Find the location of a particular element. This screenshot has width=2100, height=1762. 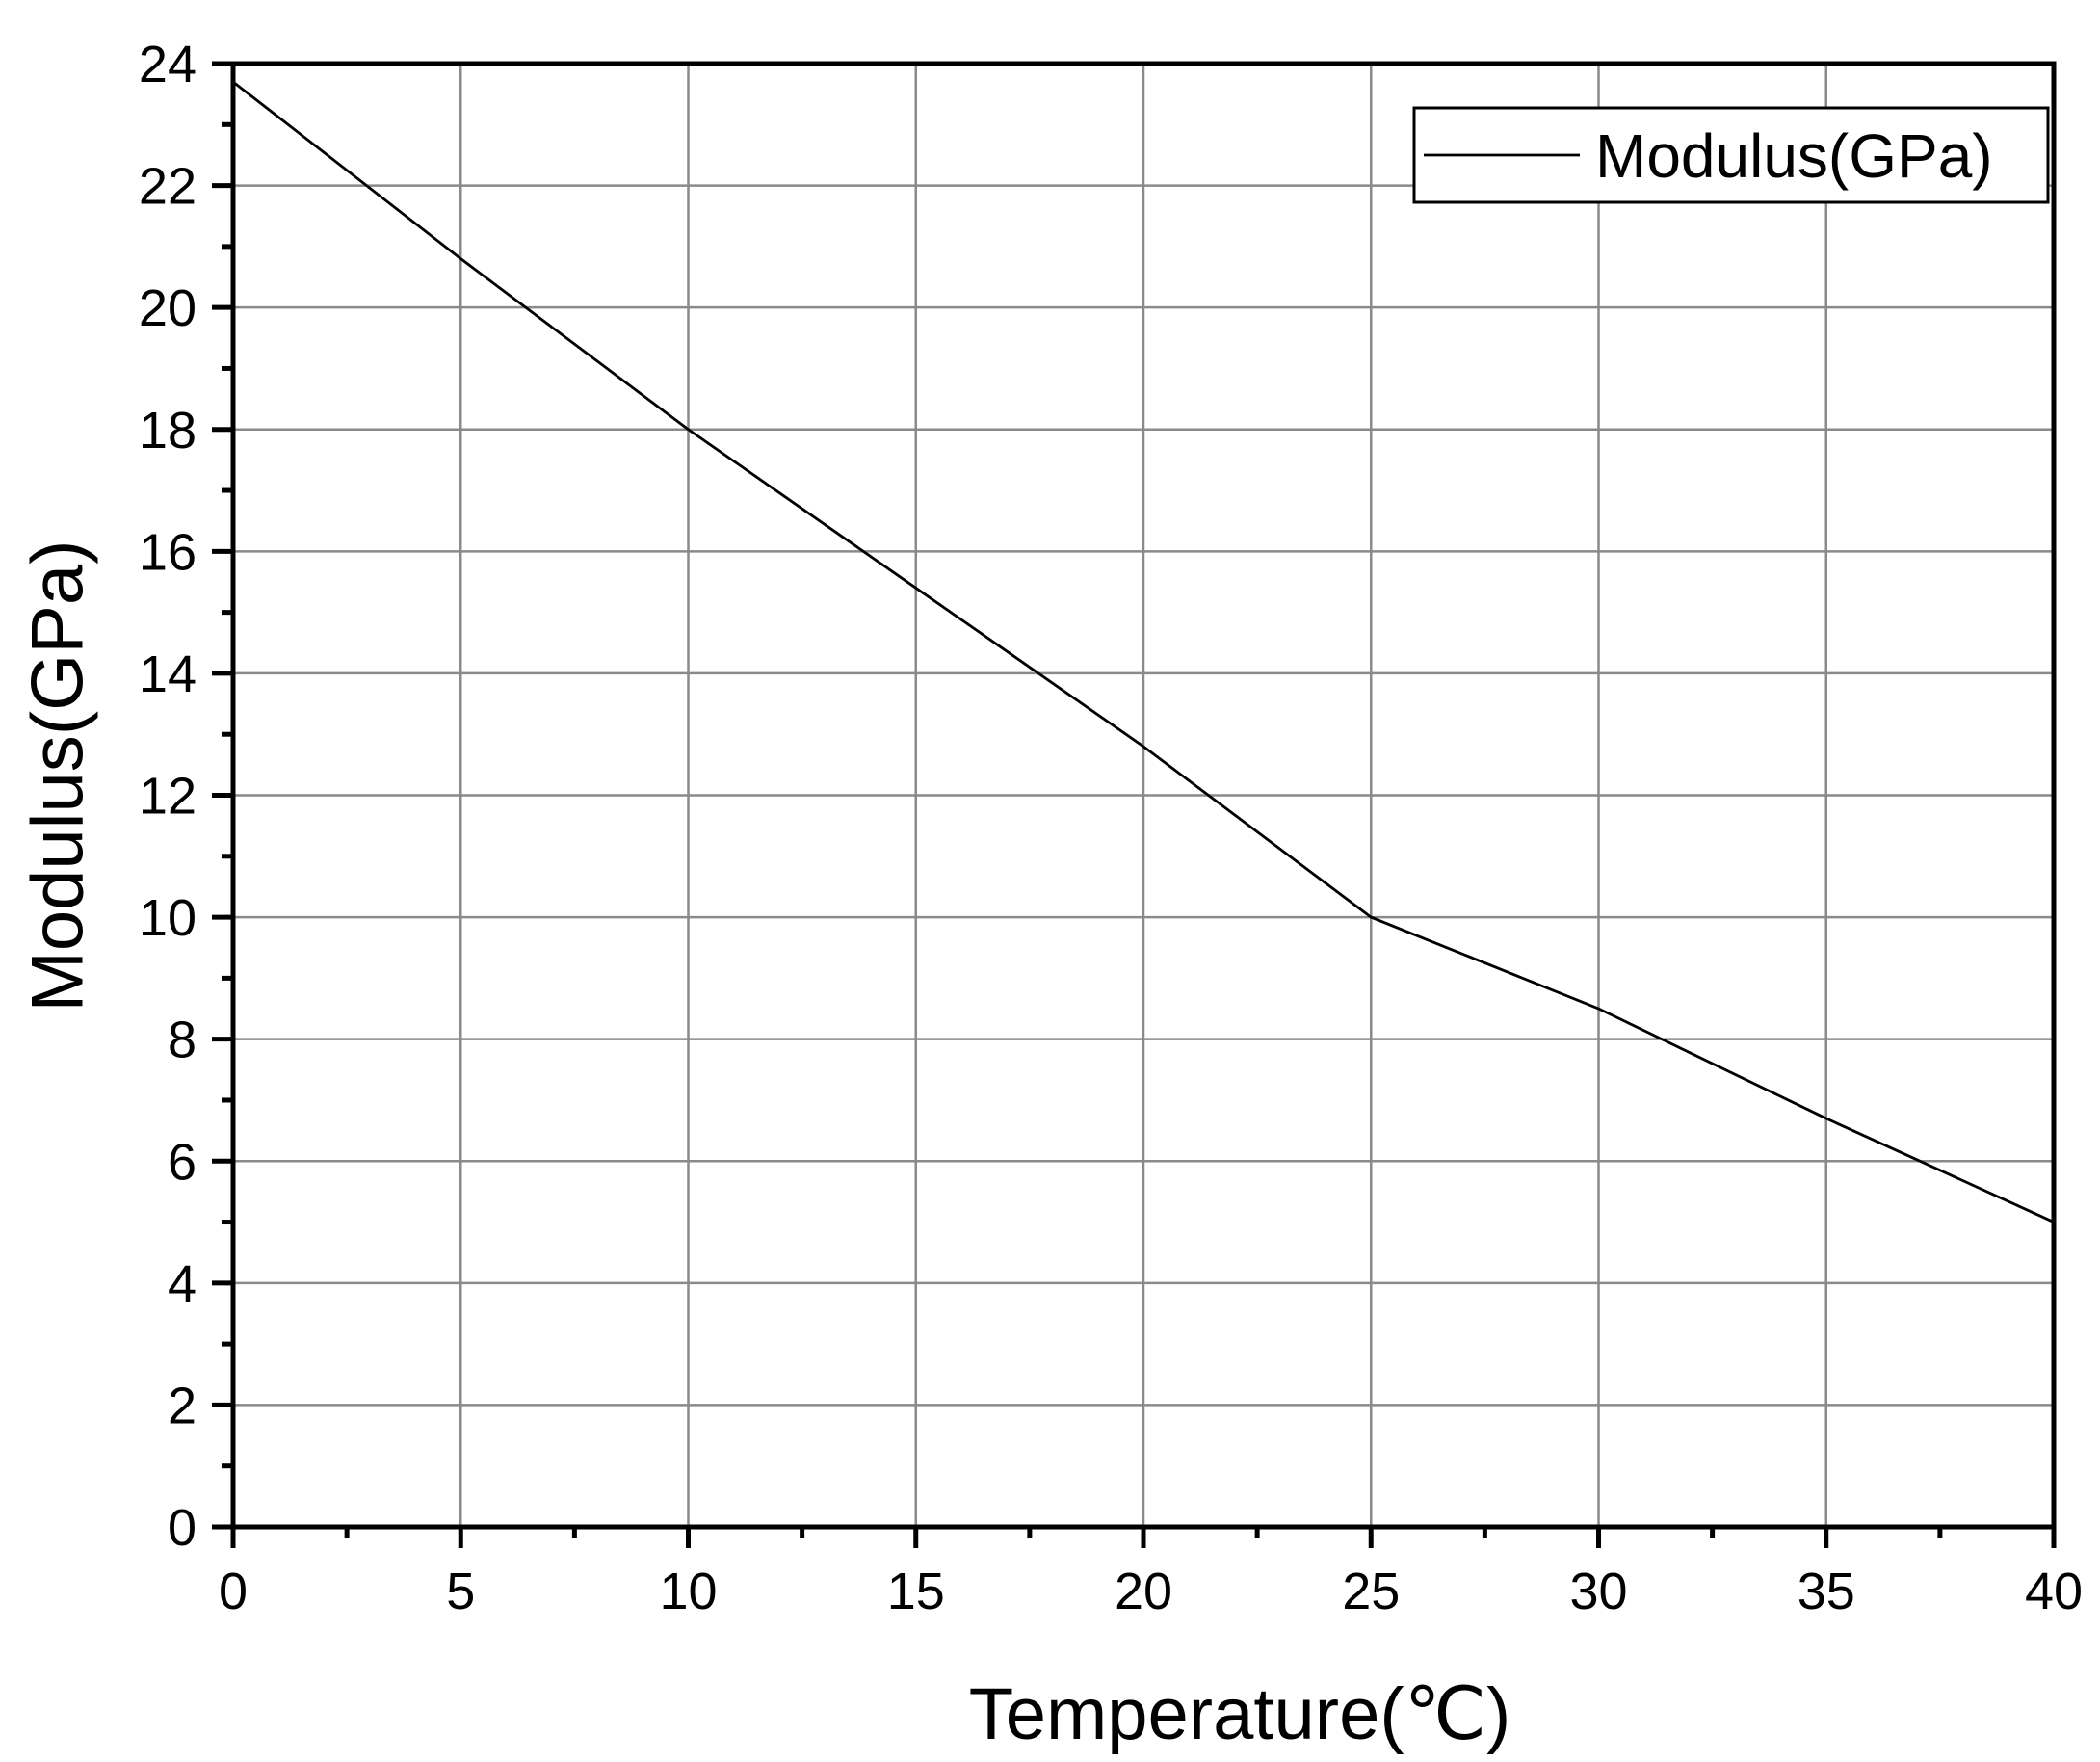

y-tick-label-24: 24 is located at coordinates (168, 64).